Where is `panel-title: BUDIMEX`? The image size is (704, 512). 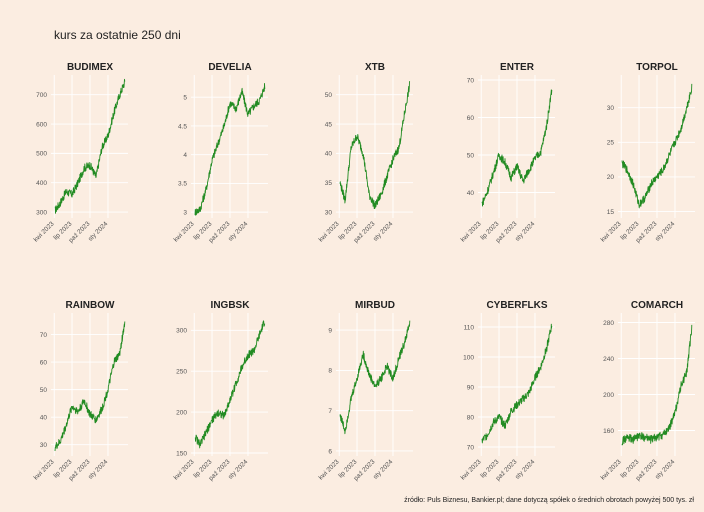 panel-title: BUDIMEX is located at coordinates (90, 67).